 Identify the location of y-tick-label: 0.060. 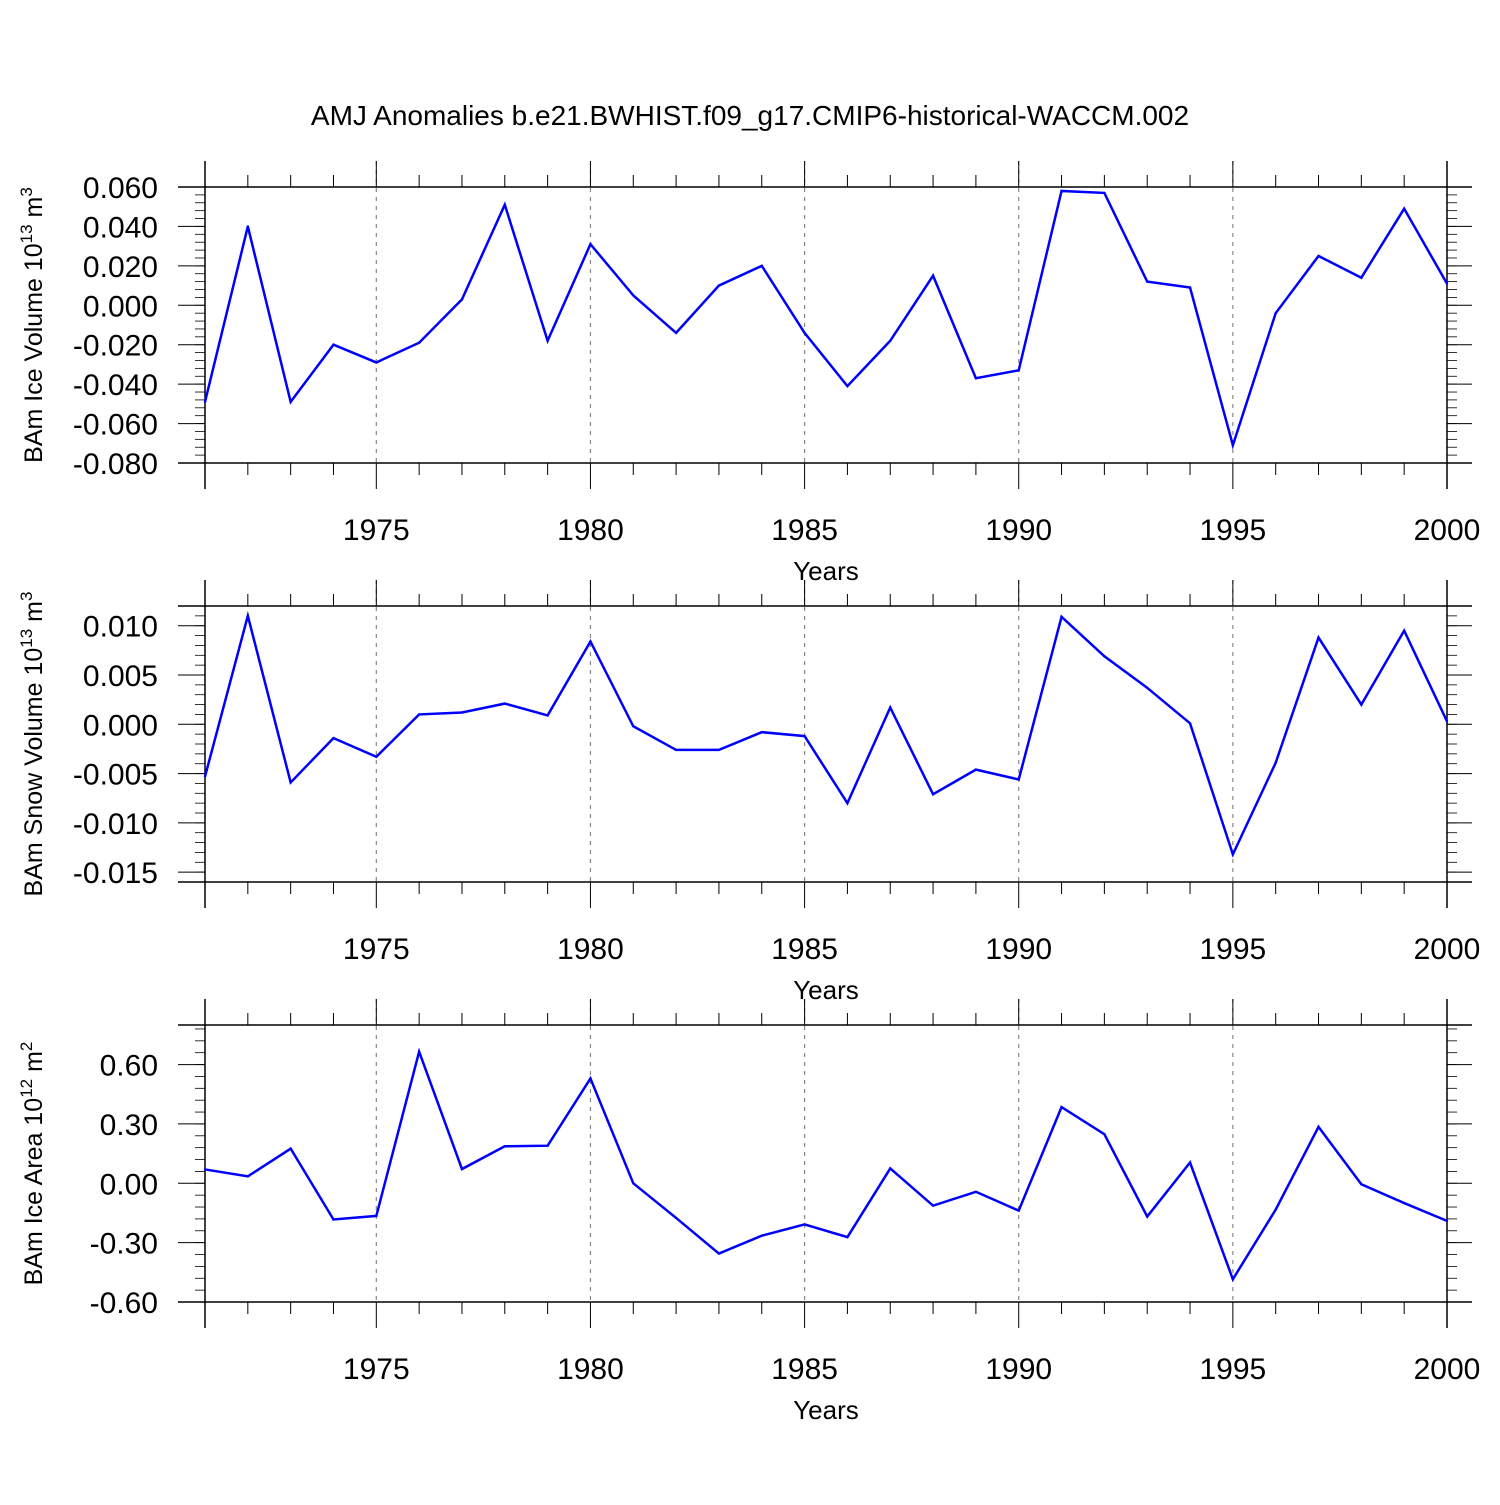
(120, 188).